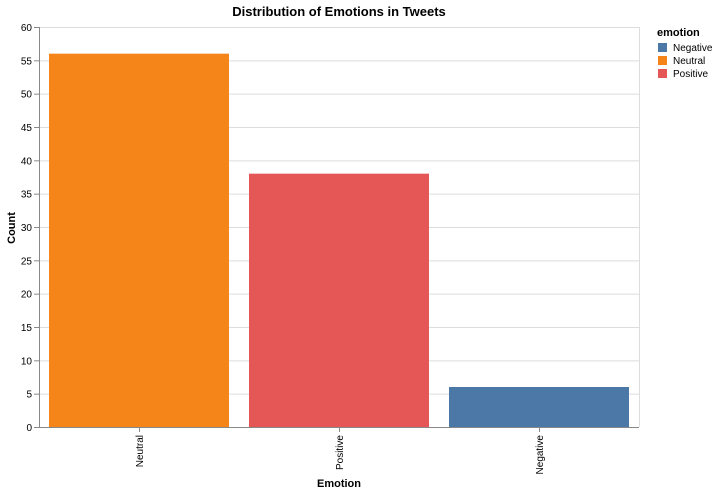 The image size is (718, 494). What do you see at coordinates (27, 295) in the screenshot?
I see `y-tick-label: 20` at bounding box center [27, 295].